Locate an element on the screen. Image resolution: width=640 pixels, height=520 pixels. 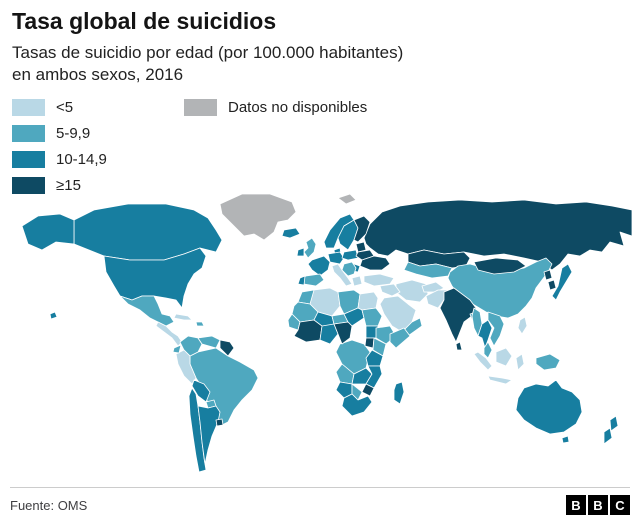
legend-item-5-9: 5-9,9 is located at coordinates (98, 133).